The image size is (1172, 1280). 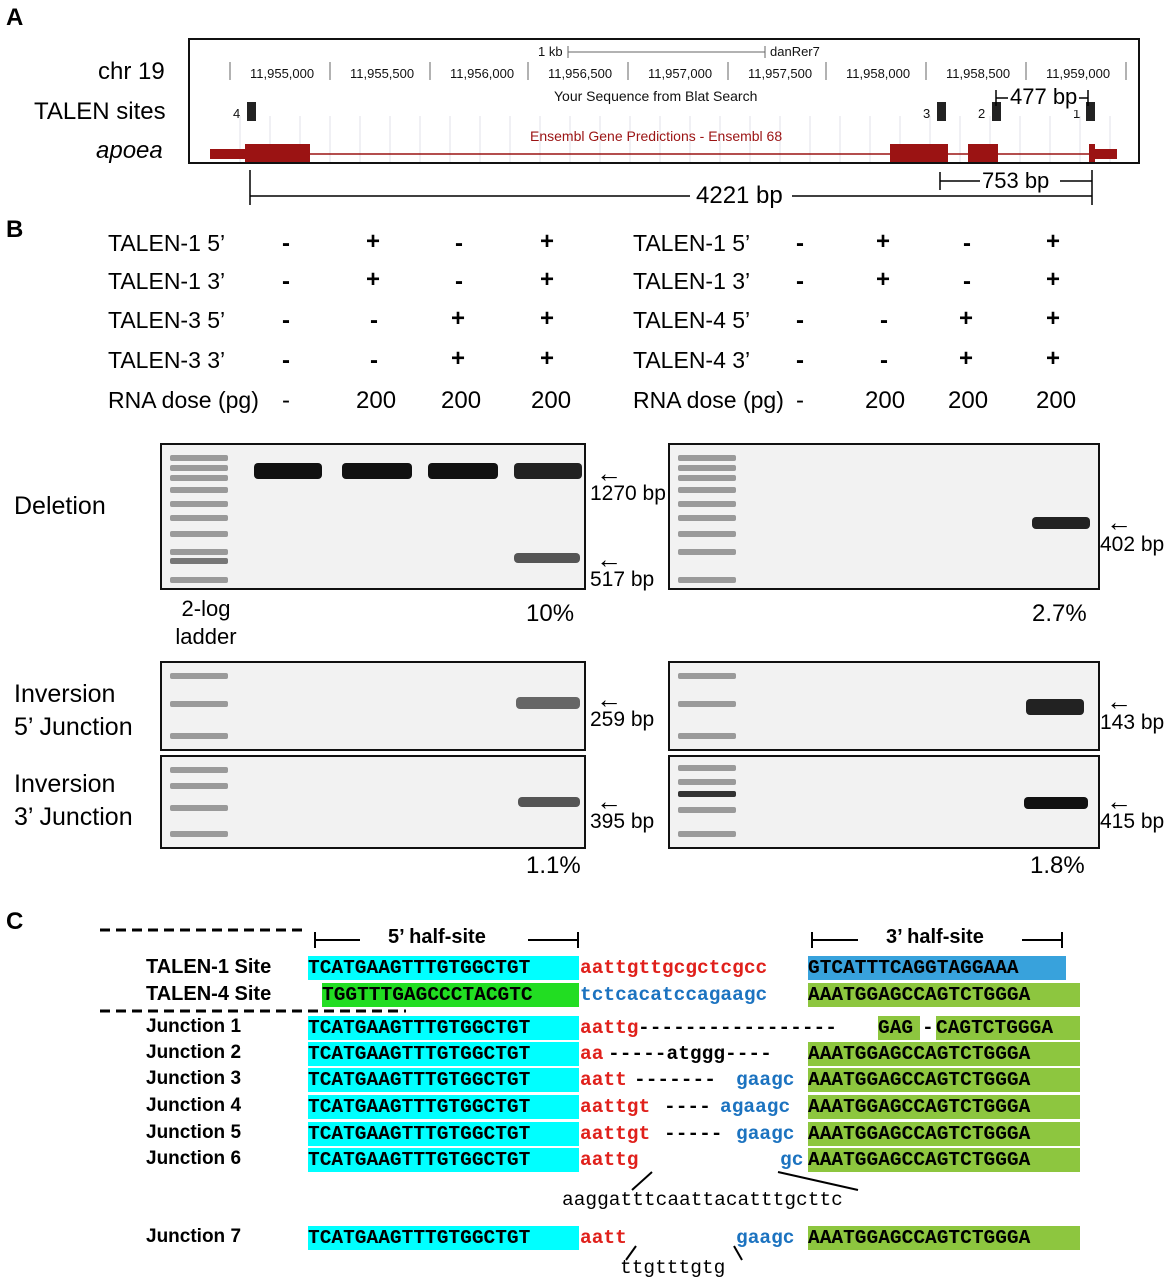 What do you see at coordinates (209, 994) in the screenshot?
I see `talen4-site-label: TALEN-4 Site` at bounding box center [209, 994].